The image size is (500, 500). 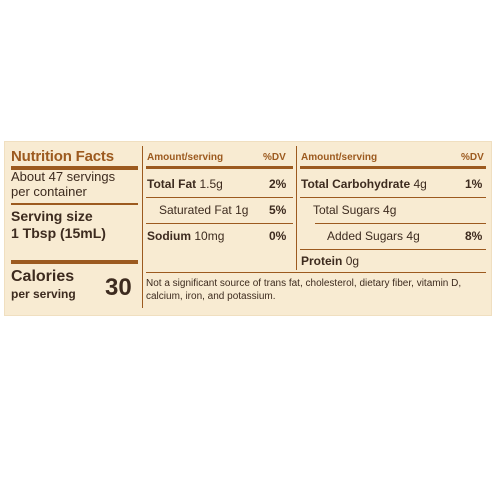 What do you see at coordinates (339, 157) in the screenshot?
I see `amount-header-right: Amount/serving` at bounding box center [339, 157].